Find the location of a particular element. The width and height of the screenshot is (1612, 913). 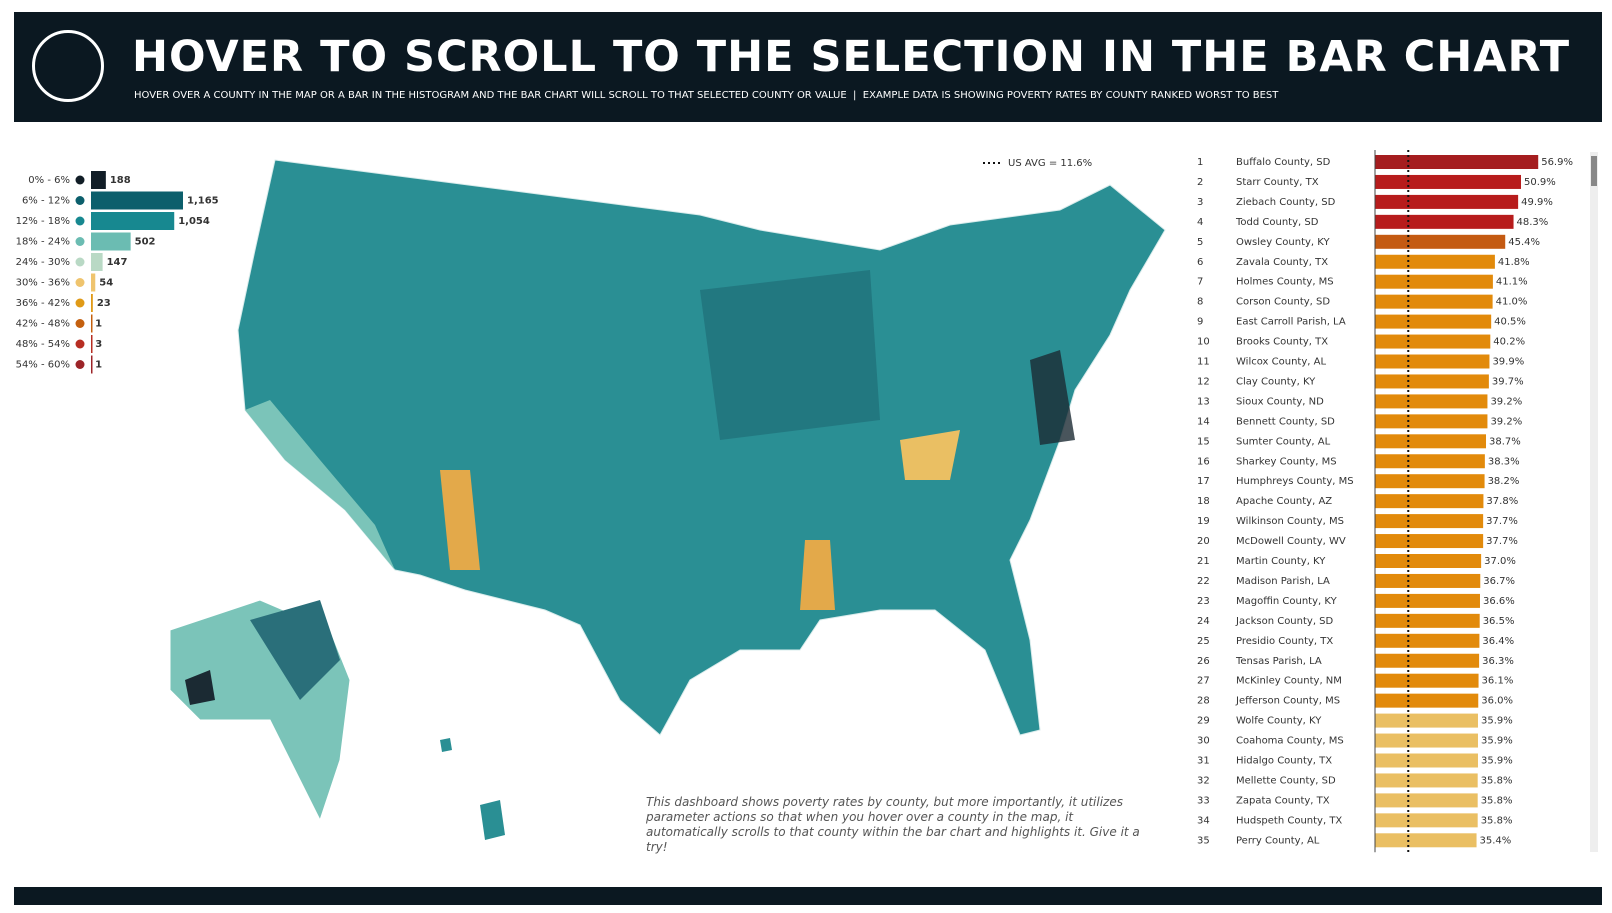

rank: 28 is located at coordinates (1203, 701).